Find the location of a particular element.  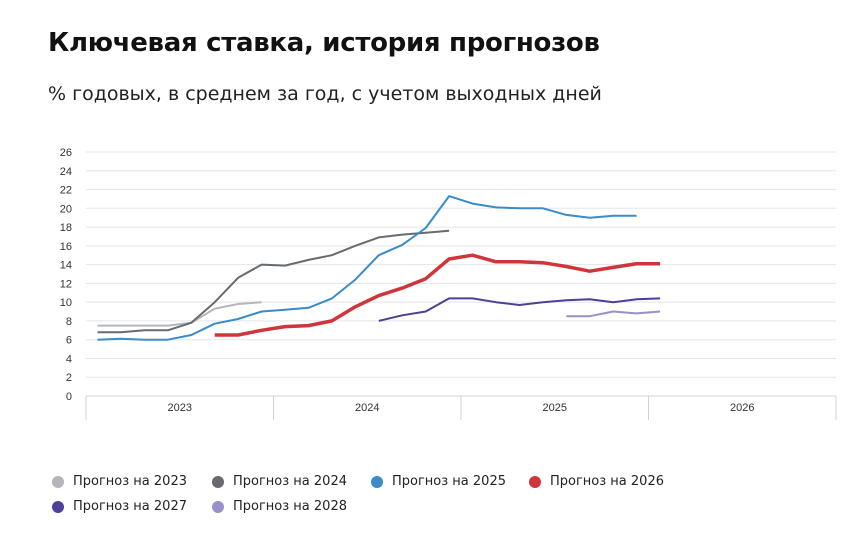

x-tick-label: 2026 is located at coordinates (742, 408).